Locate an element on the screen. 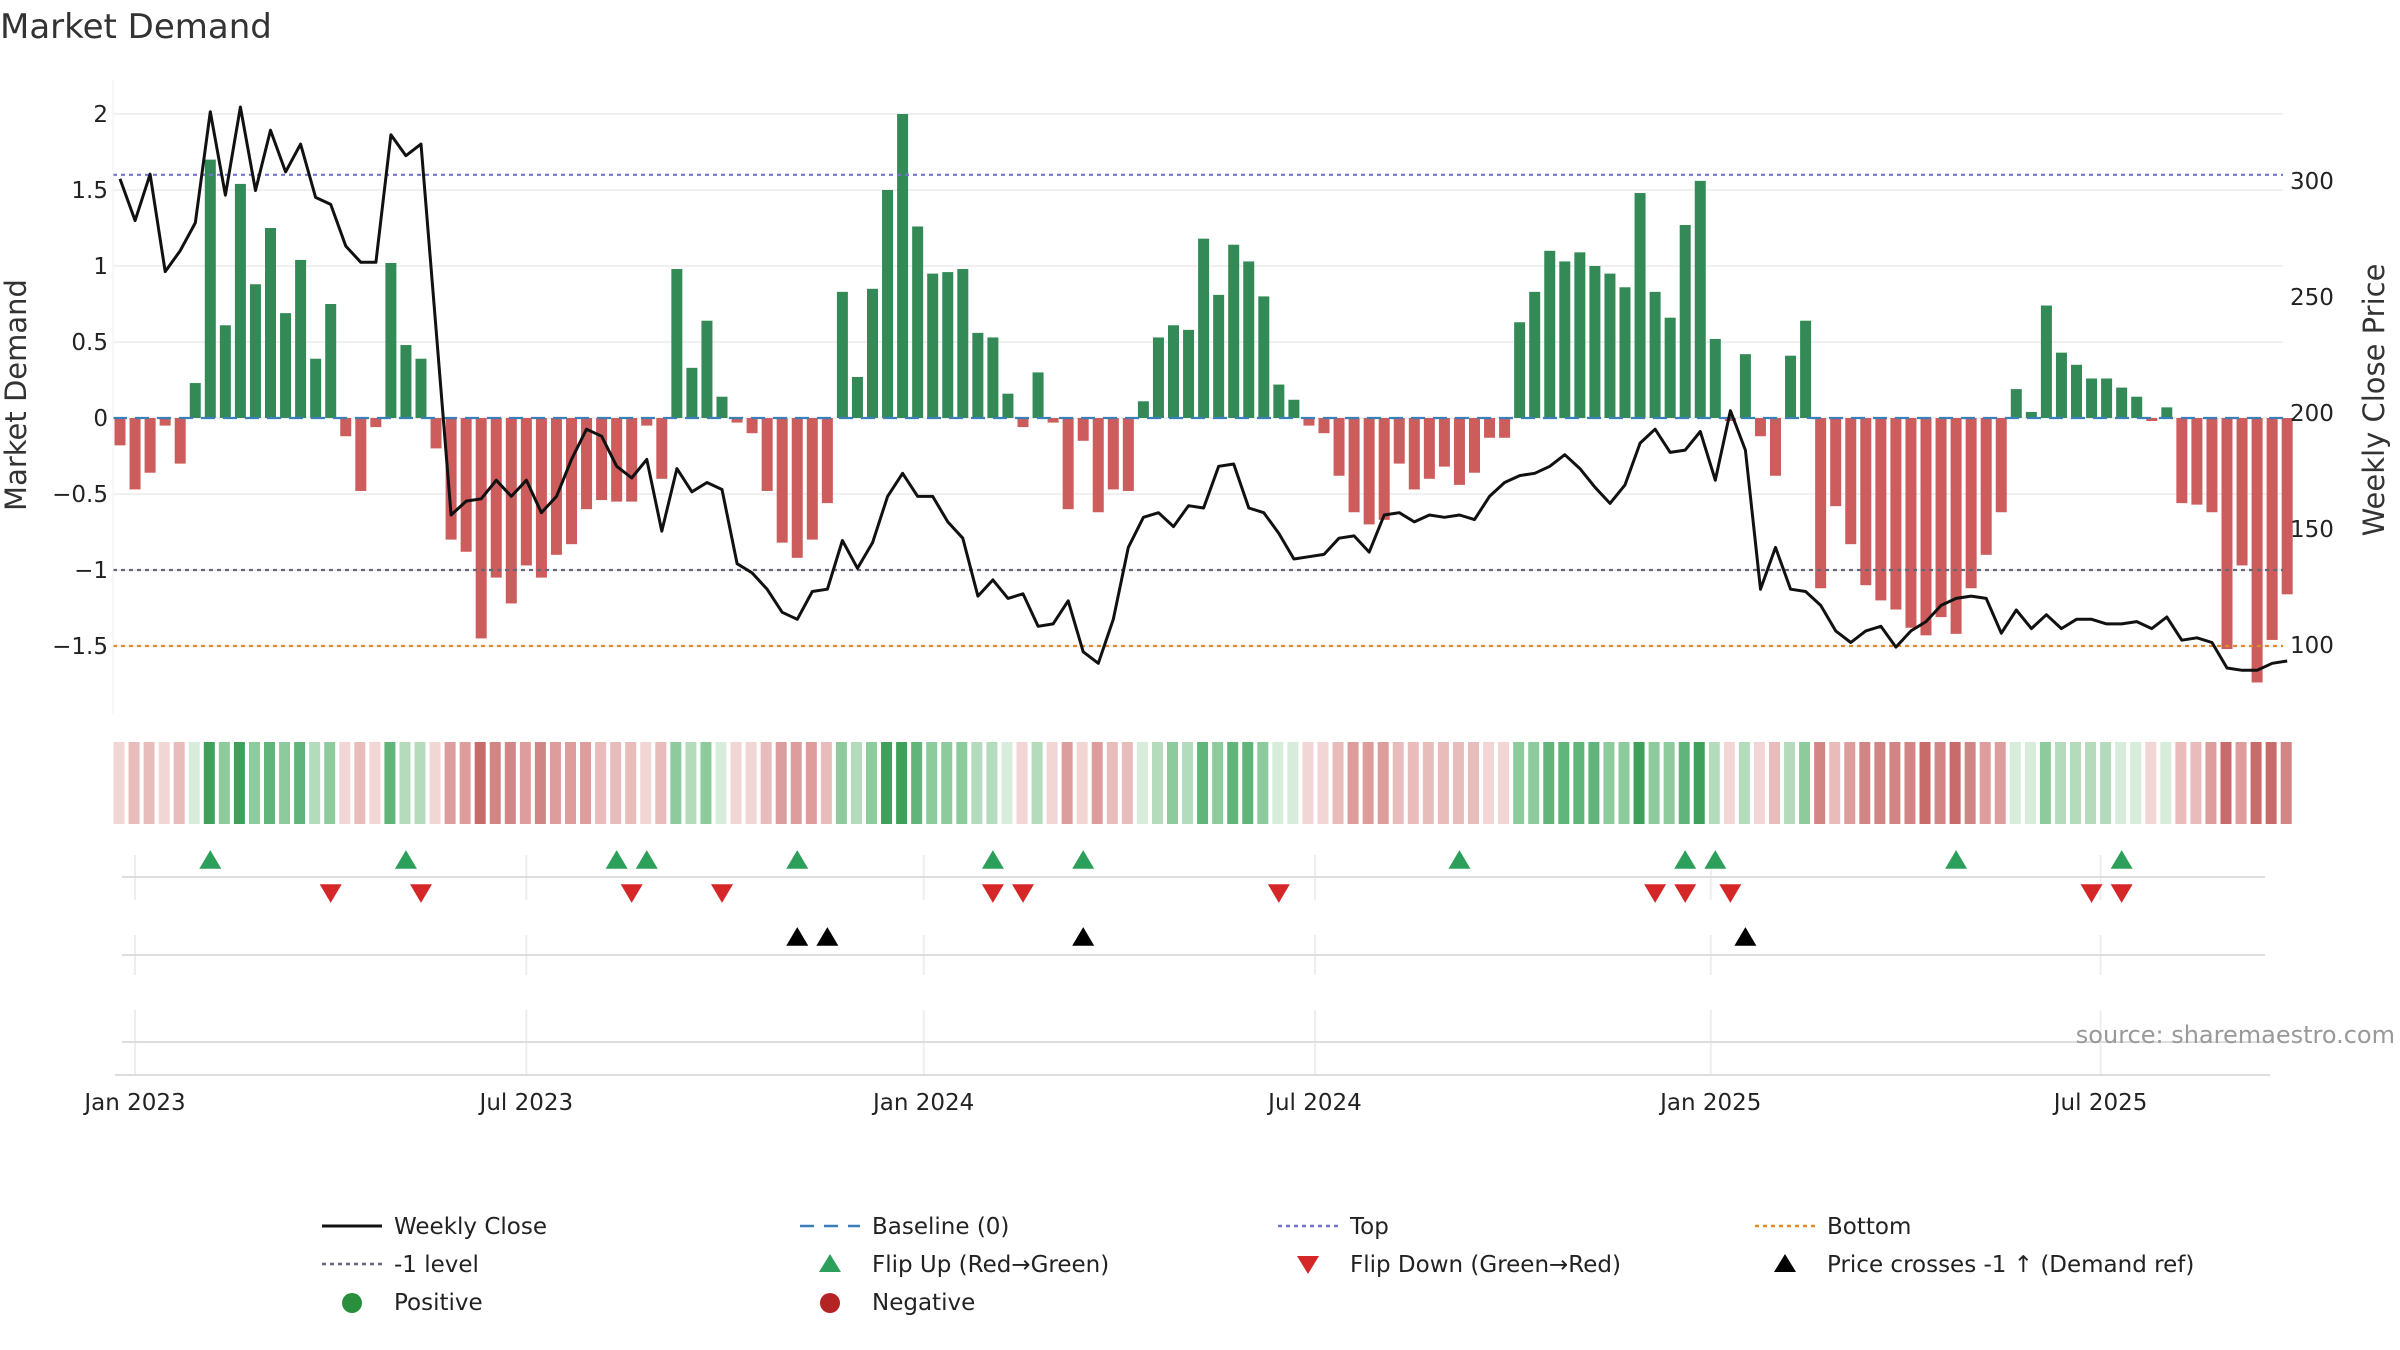 The image size is (2400, 1350). y-tick-label: −1.5 is located at coordinates (80, 647).